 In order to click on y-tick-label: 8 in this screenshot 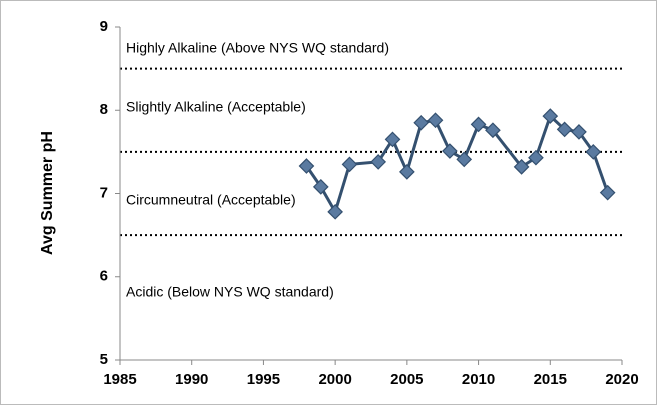, I will do `click(104, 109)`.